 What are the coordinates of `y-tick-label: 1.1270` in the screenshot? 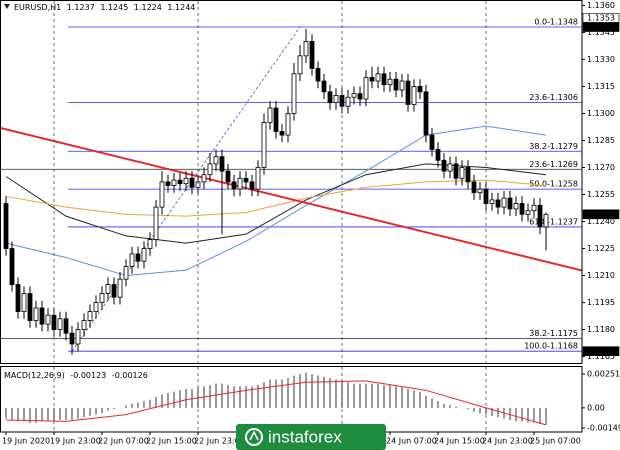 It's located at (601, 167).